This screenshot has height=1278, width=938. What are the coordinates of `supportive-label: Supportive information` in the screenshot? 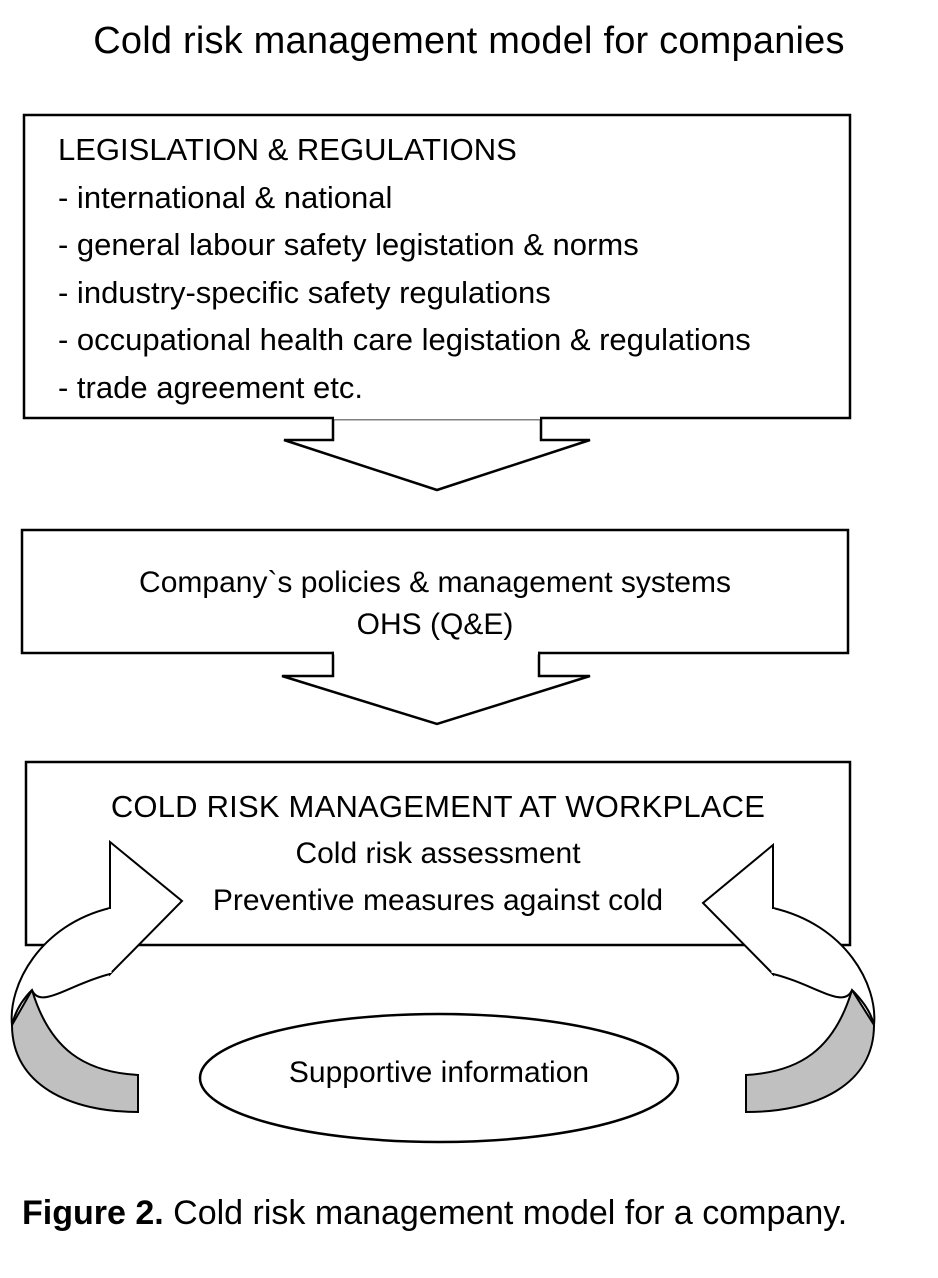 It's located at (439, 1072).